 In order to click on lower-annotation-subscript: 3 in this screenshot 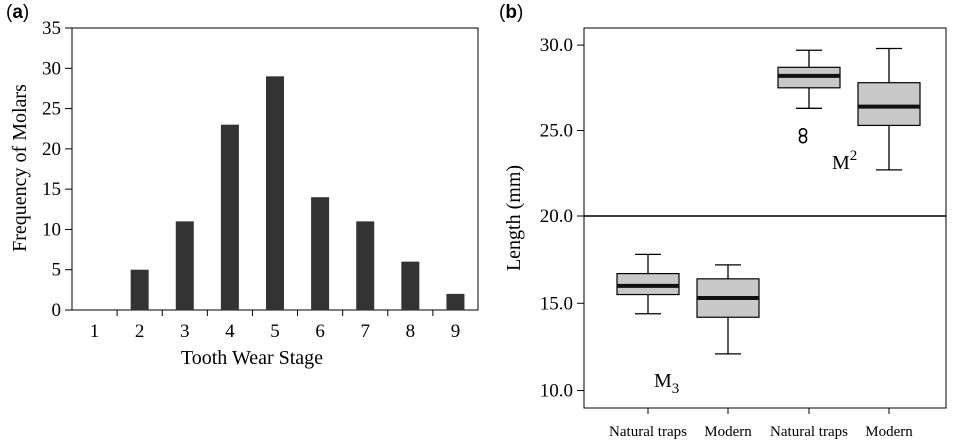, I will do `click(676, 389)`.